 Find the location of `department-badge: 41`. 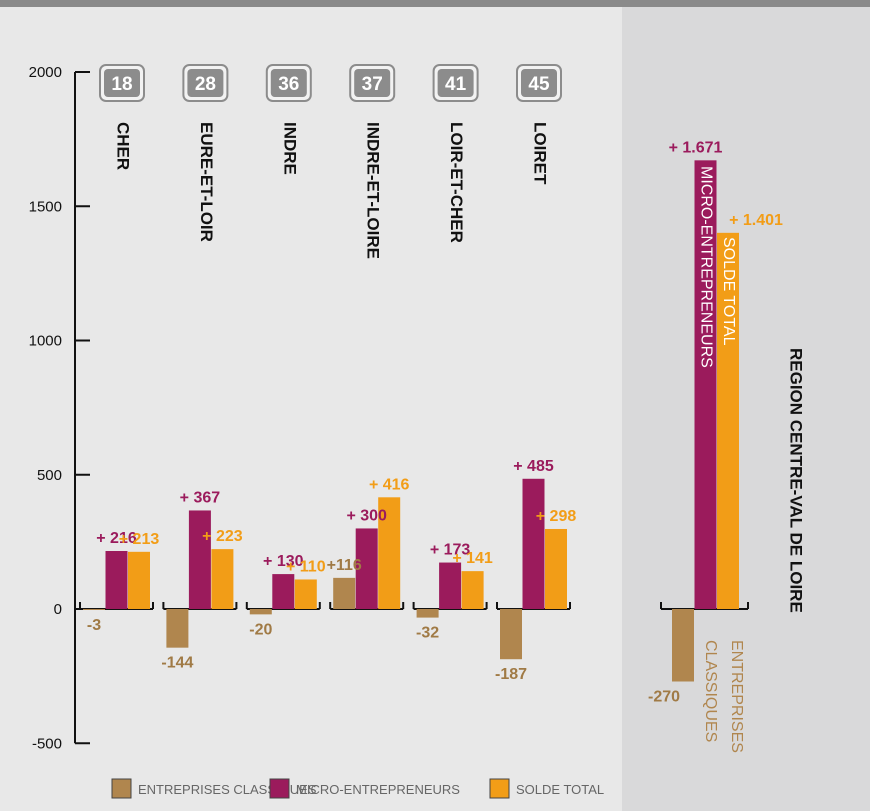

department-badge: 41 is located at coordinates (455, 83).